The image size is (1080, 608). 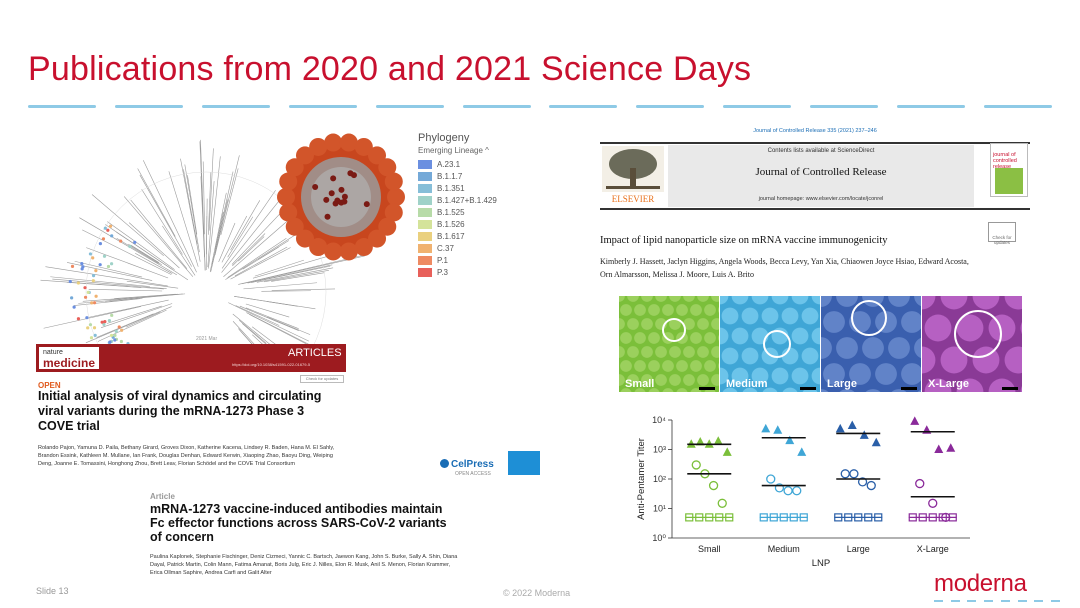 What do you see at coordinates (473, 260) in the screenshot?
I see `legend-item: P.1` at bounding box center [473, 260].